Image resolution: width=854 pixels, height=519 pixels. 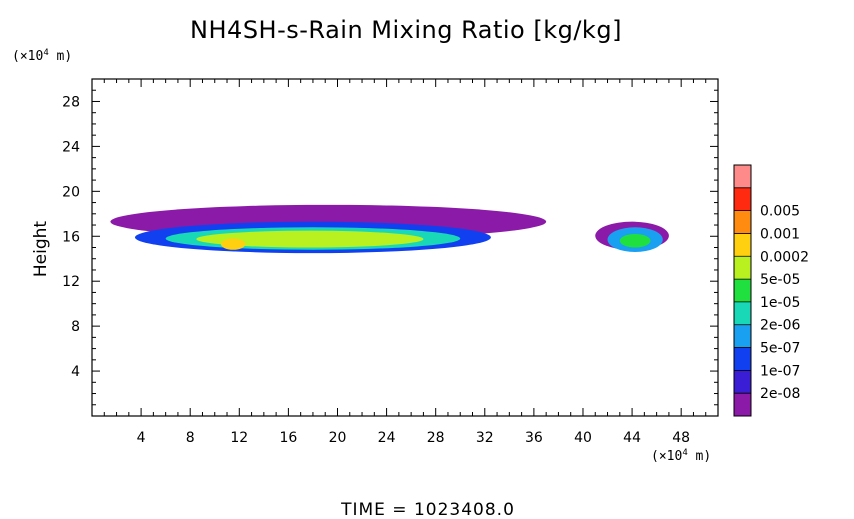 I want to click on colorbar-frame, so click(x=742, y=290).